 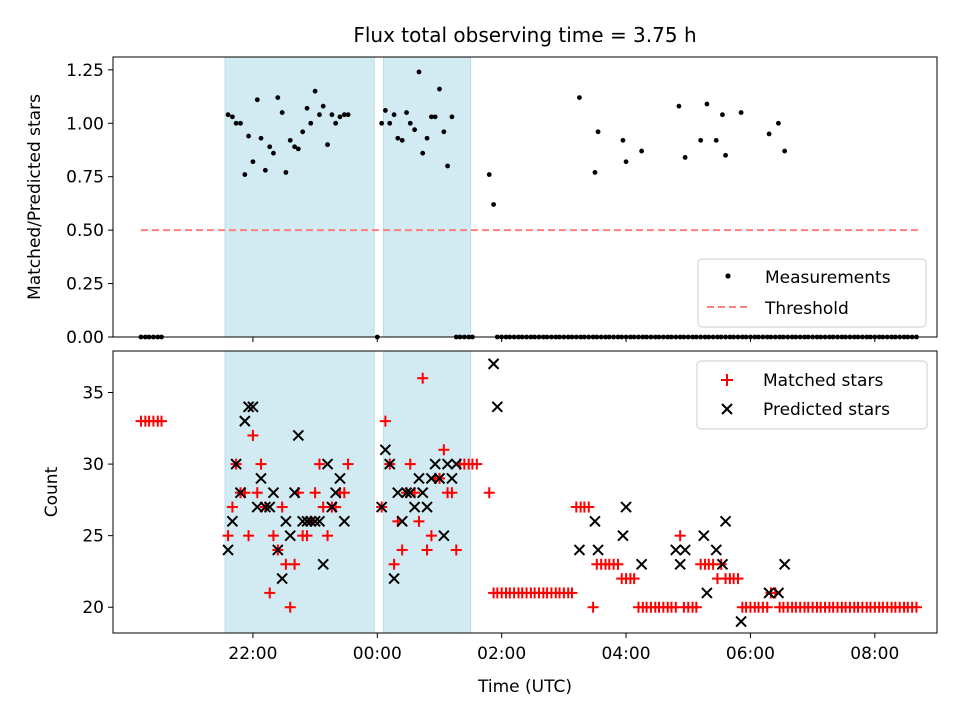 I want to click on y-tick-label: 35, so click(x=93, y=394).